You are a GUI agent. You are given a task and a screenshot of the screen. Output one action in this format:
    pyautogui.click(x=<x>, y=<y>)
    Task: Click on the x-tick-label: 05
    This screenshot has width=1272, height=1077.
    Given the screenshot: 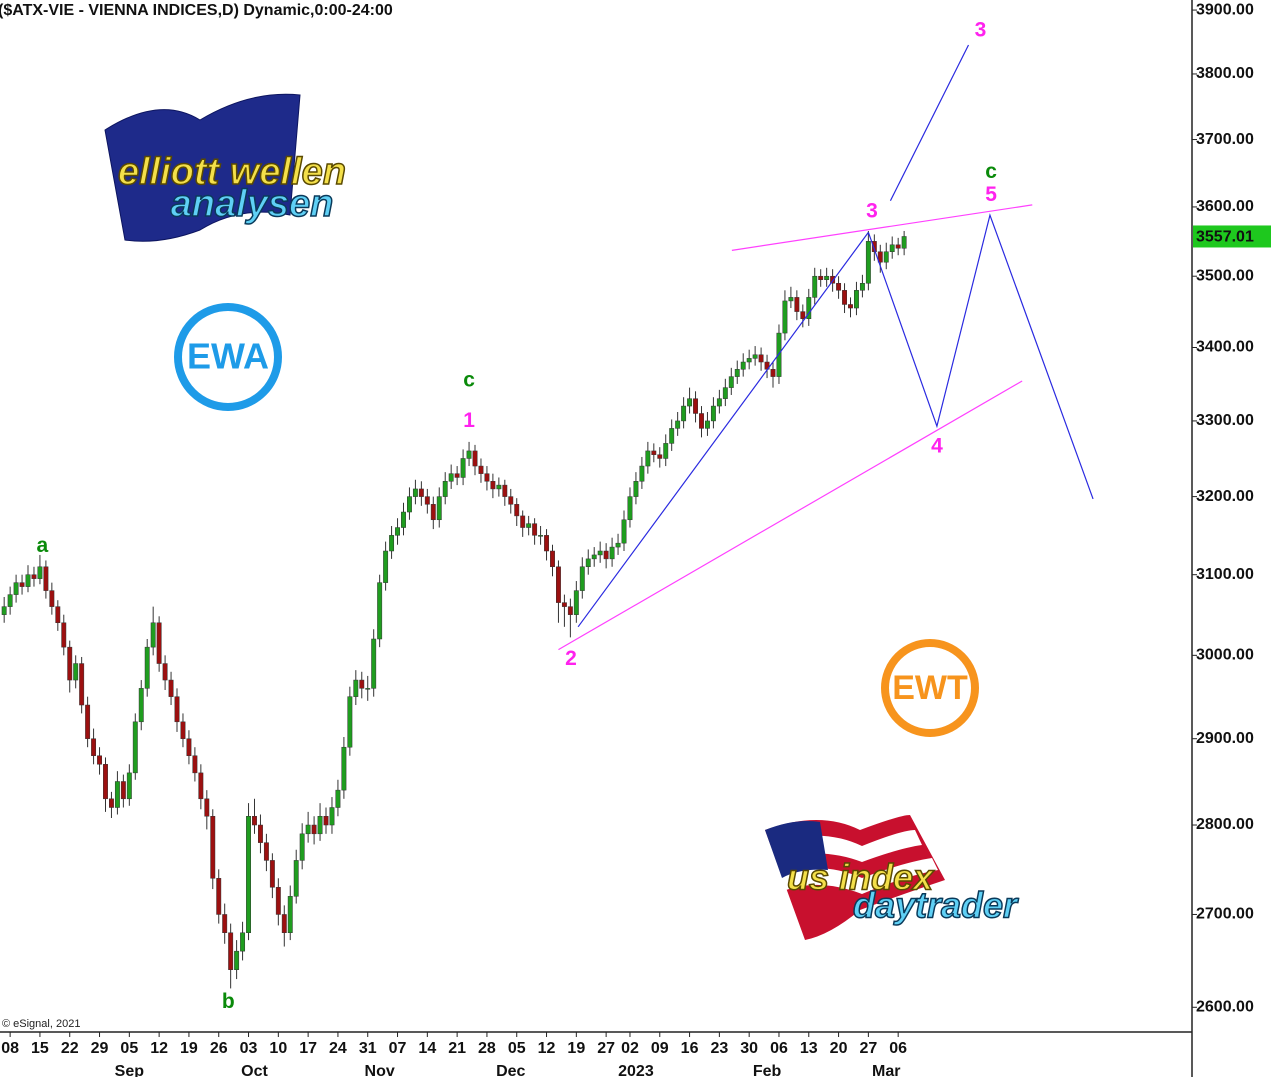 What is the action you would take?
    pyautogui.click(x=129, y=1048)
    